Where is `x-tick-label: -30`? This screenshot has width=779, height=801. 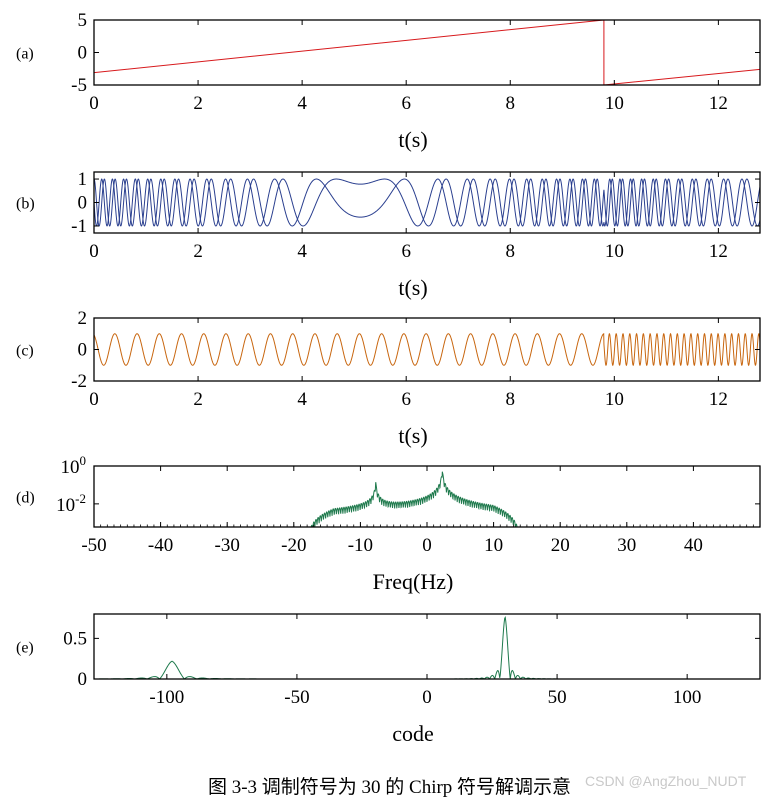
x-tick-label: -30 is located at coordinates (227, 545).